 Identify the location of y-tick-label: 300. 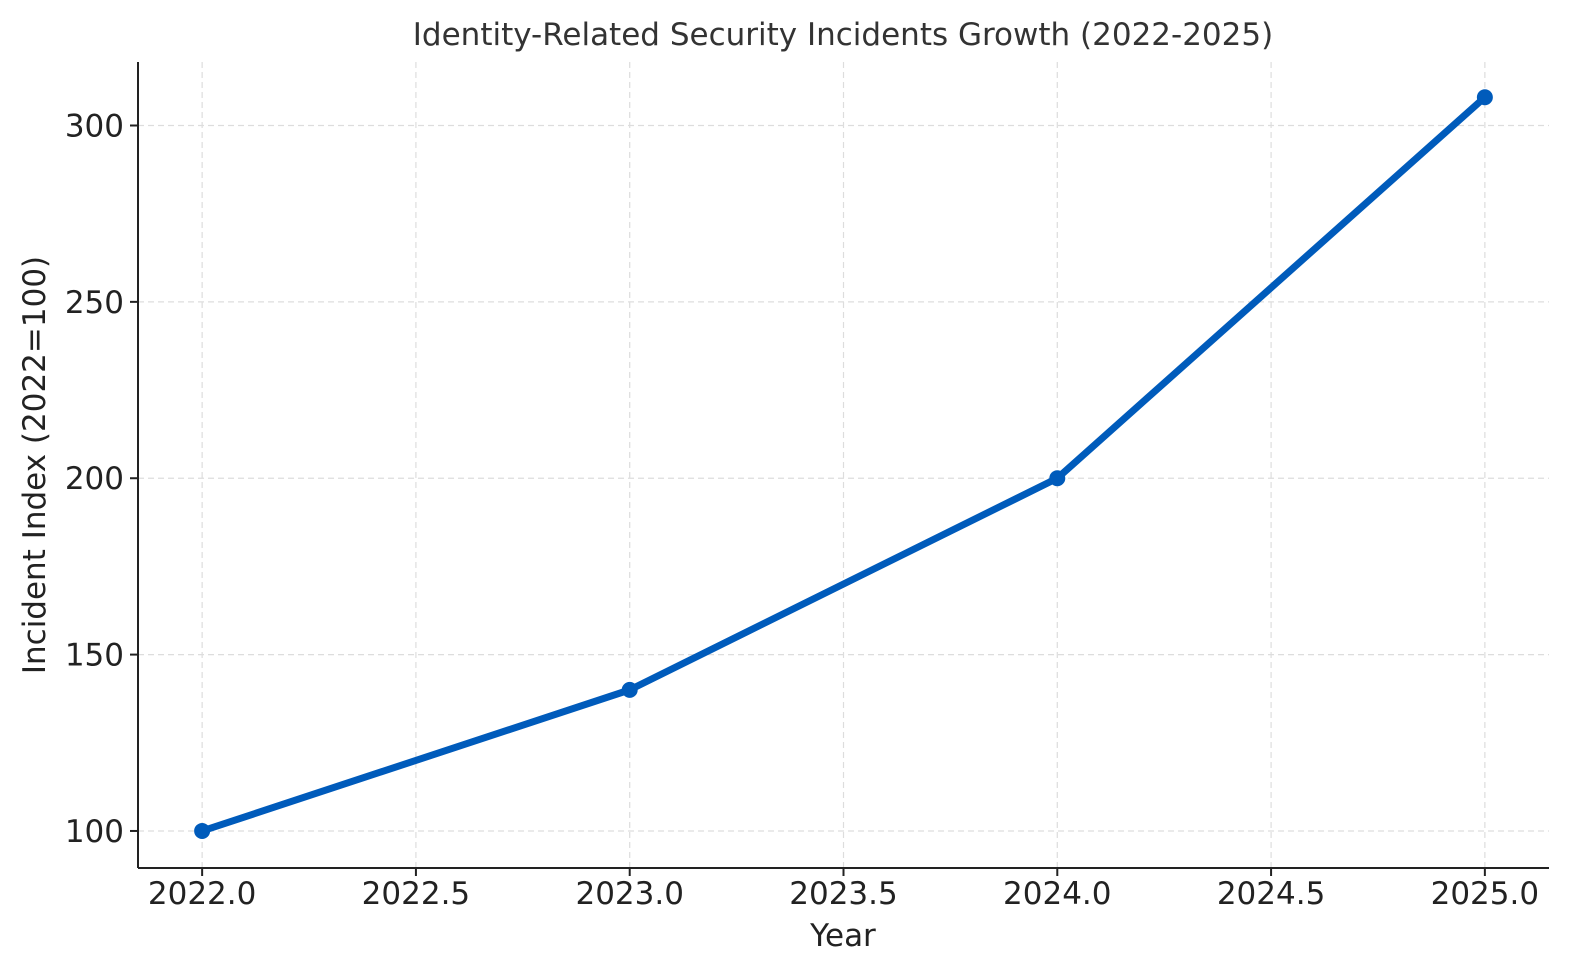
(94, 126).